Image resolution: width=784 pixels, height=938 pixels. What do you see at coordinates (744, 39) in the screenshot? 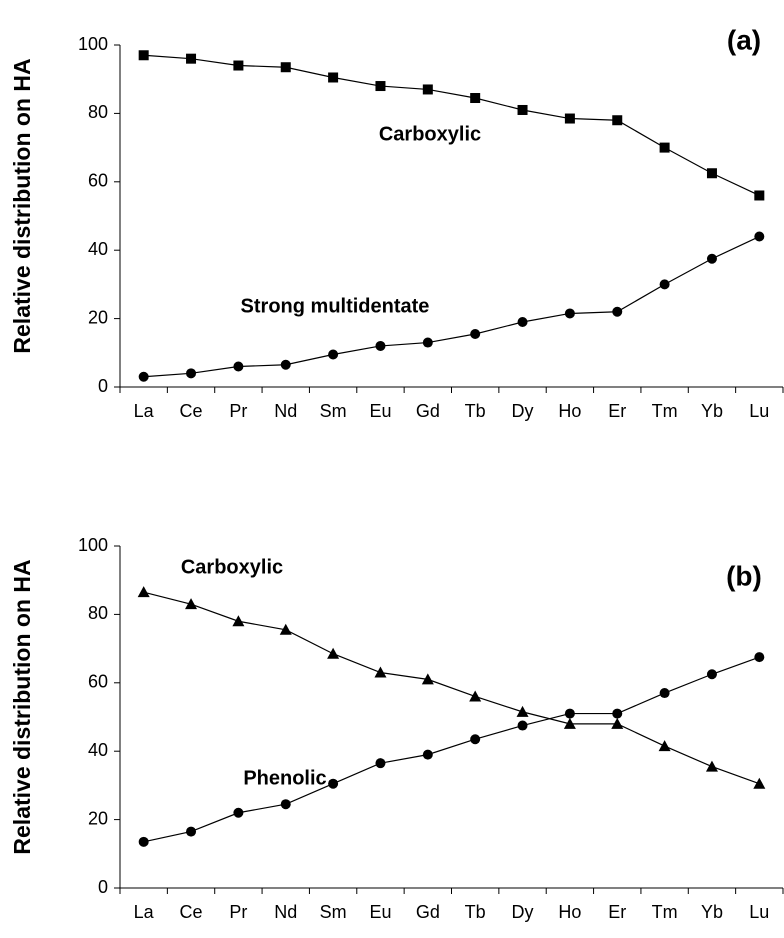
I see `panel-label: (a)` at bounding box center [744, 39].